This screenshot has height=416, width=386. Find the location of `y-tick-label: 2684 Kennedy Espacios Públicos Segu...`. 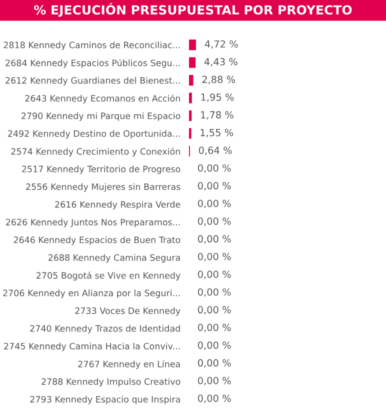

y-tick-label: 2684 Kennedy Espacios Públicos Segu... is located at coordinates (93, 63).